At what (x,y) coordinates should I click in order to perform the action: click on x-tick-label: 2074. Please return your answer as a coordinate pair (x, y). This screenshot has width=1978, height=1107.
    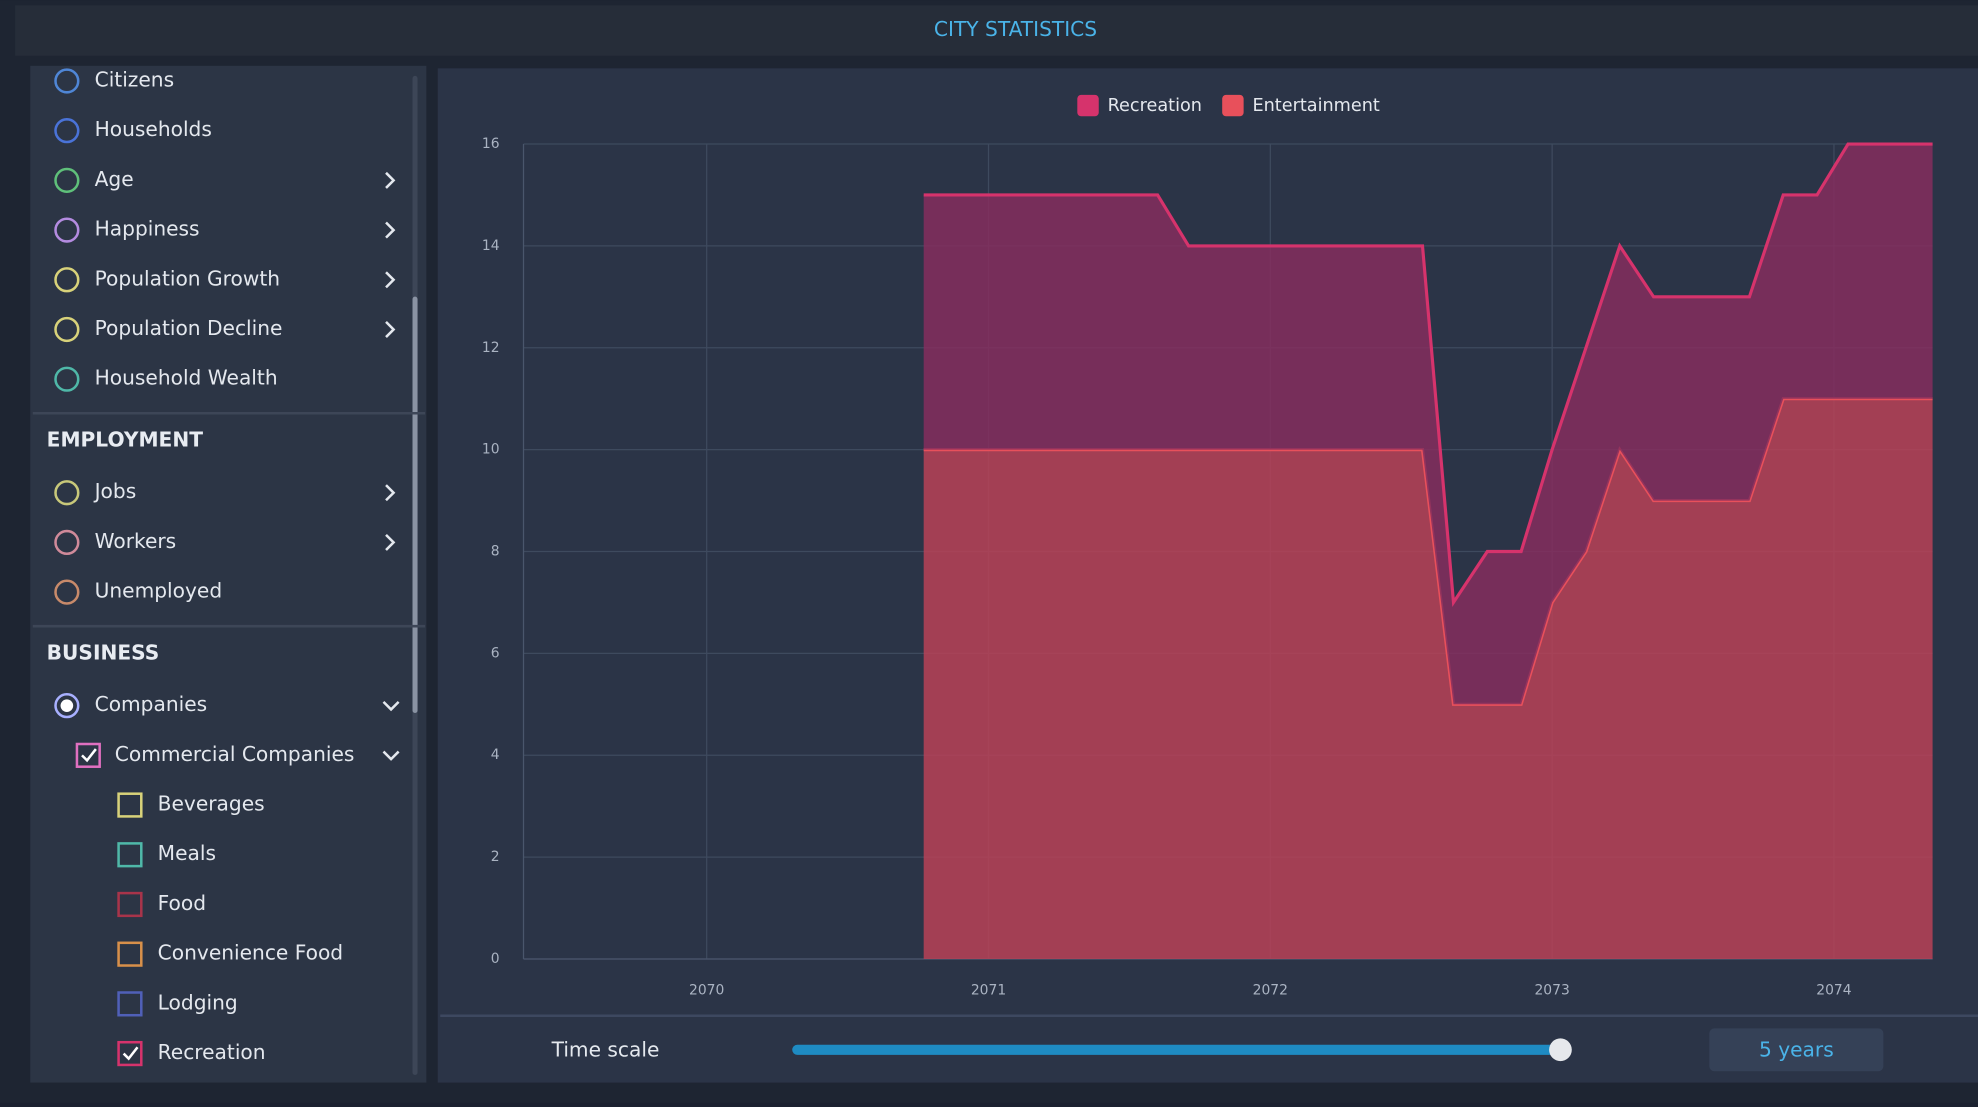
    Looking at the image, I should click on (1833, 990).